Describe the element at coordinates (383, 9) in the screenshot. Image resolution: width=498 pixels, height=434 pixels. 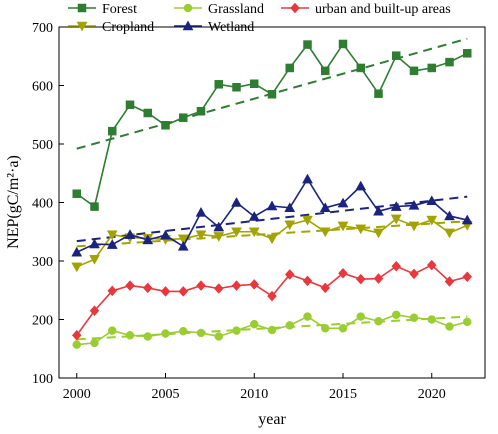
I see `legend-label: urban and built-up areas` at that location.